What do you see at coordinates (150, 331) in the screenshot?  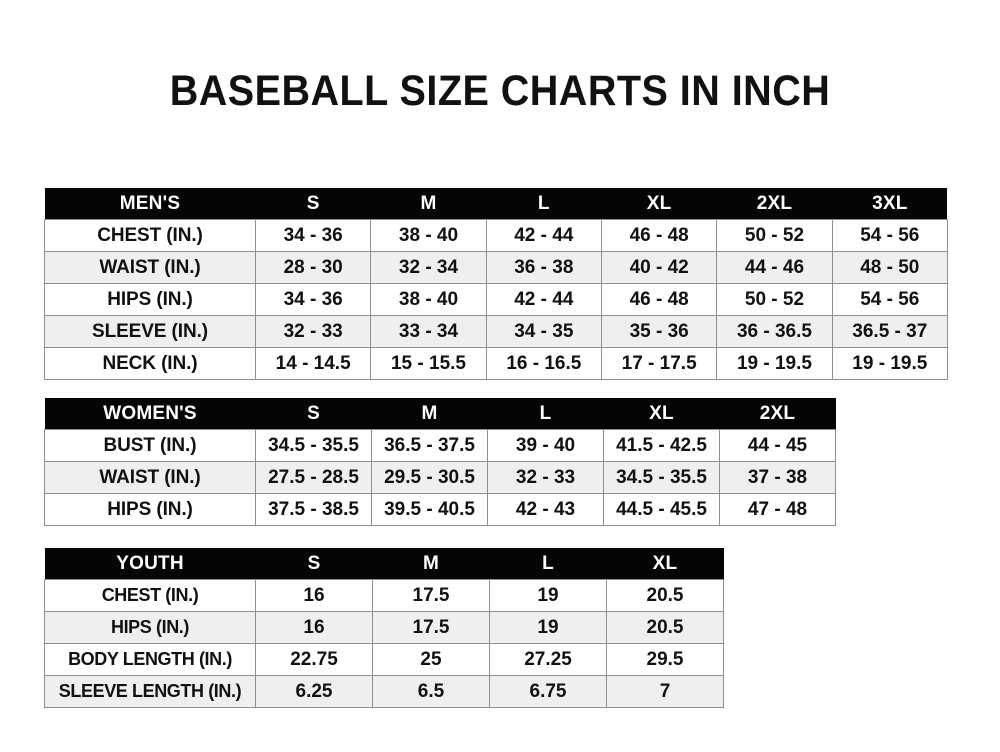 I see `mens-row-label-sleeve: SLEEVE (IN.)` at bounding box center [150, 331].